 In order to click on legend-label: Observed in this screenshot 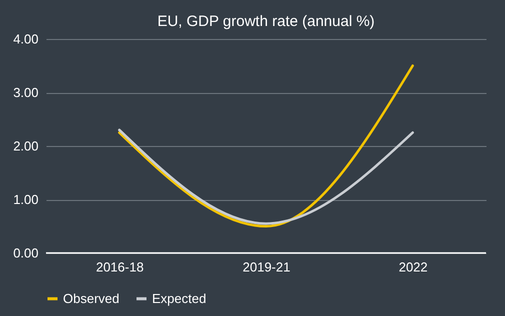, I will do `click(91, 298)`.